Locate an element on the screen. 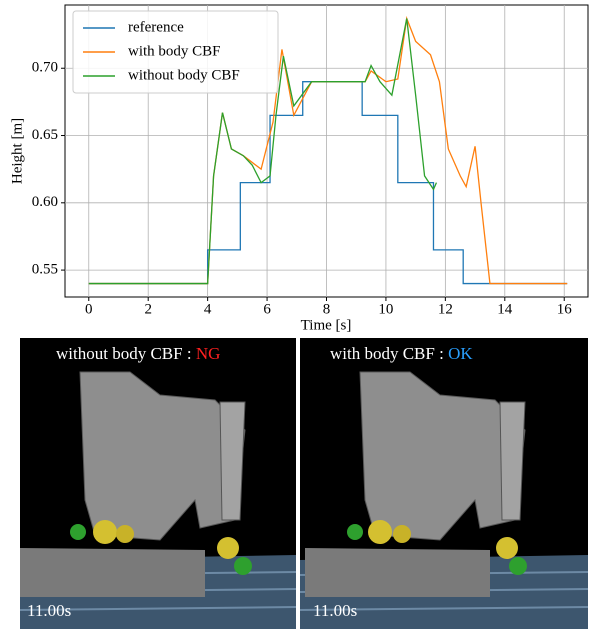 The image size is (591, 629). panel-caption: without body CBF : NG is located at coordinates (138, 353).